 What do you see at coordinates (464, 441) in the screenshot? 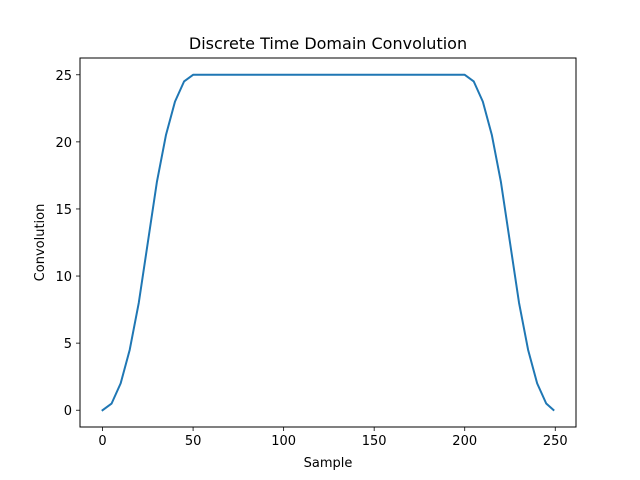
I see `x-tick-label: 200` at bounding box center [464, 441].